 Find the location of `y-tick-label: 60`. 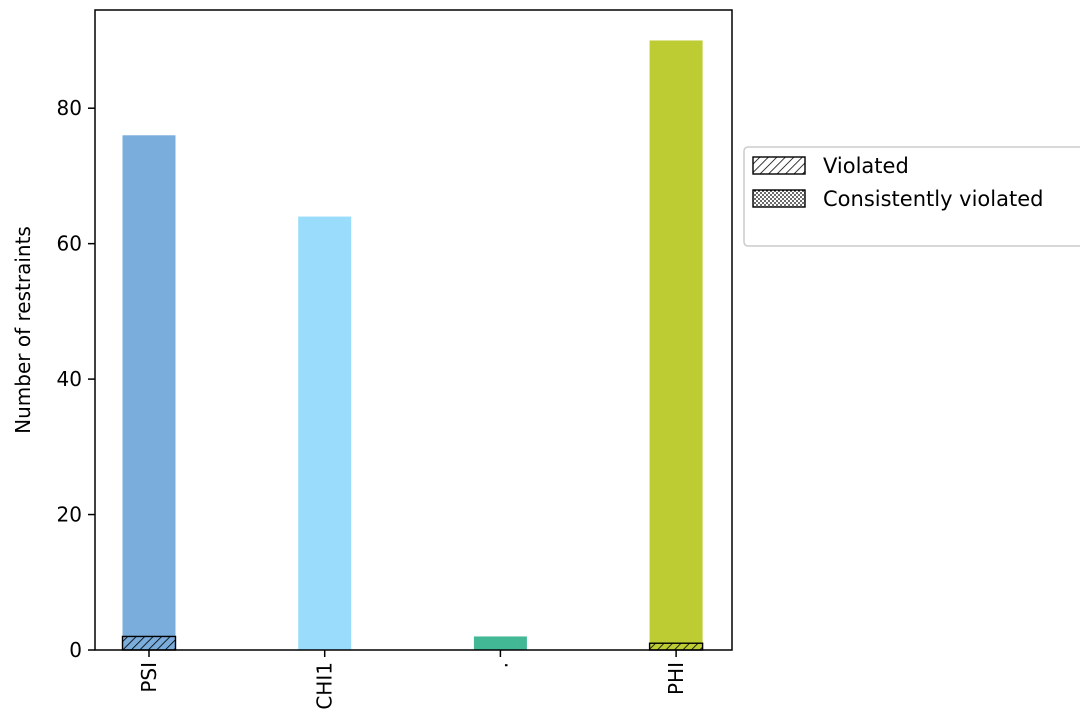

y-tick-label: 60 is located at coordinates (69, 244).